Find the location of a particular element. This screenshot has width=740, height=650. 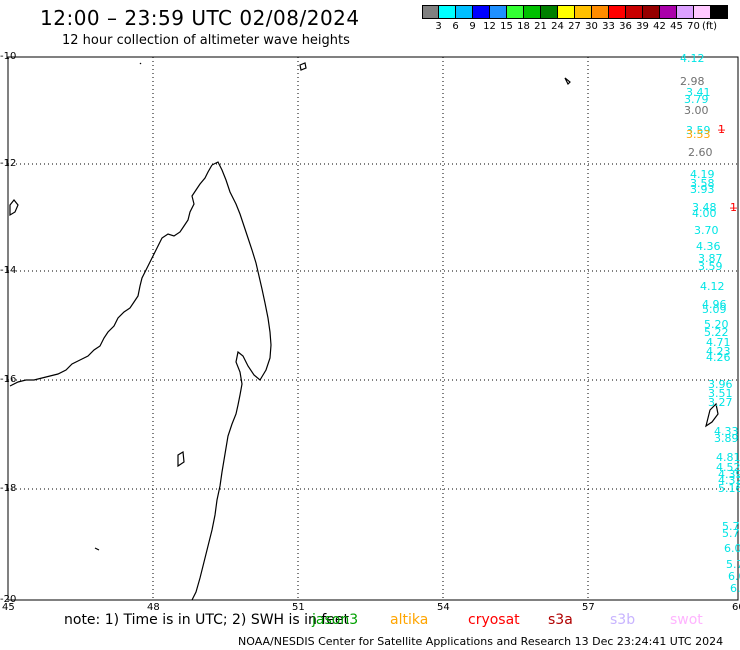

legend-label: 24 is located at coordinates (557, 26).